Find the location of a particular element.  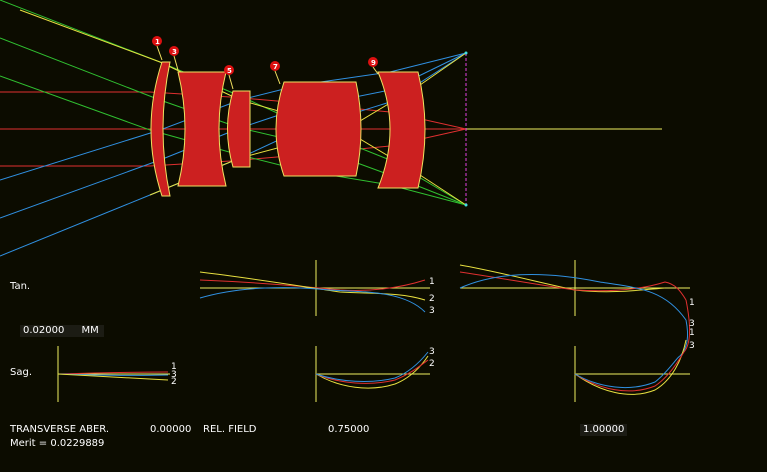

tan-right-label-3b: 3 is located at coordinates (692, 346).